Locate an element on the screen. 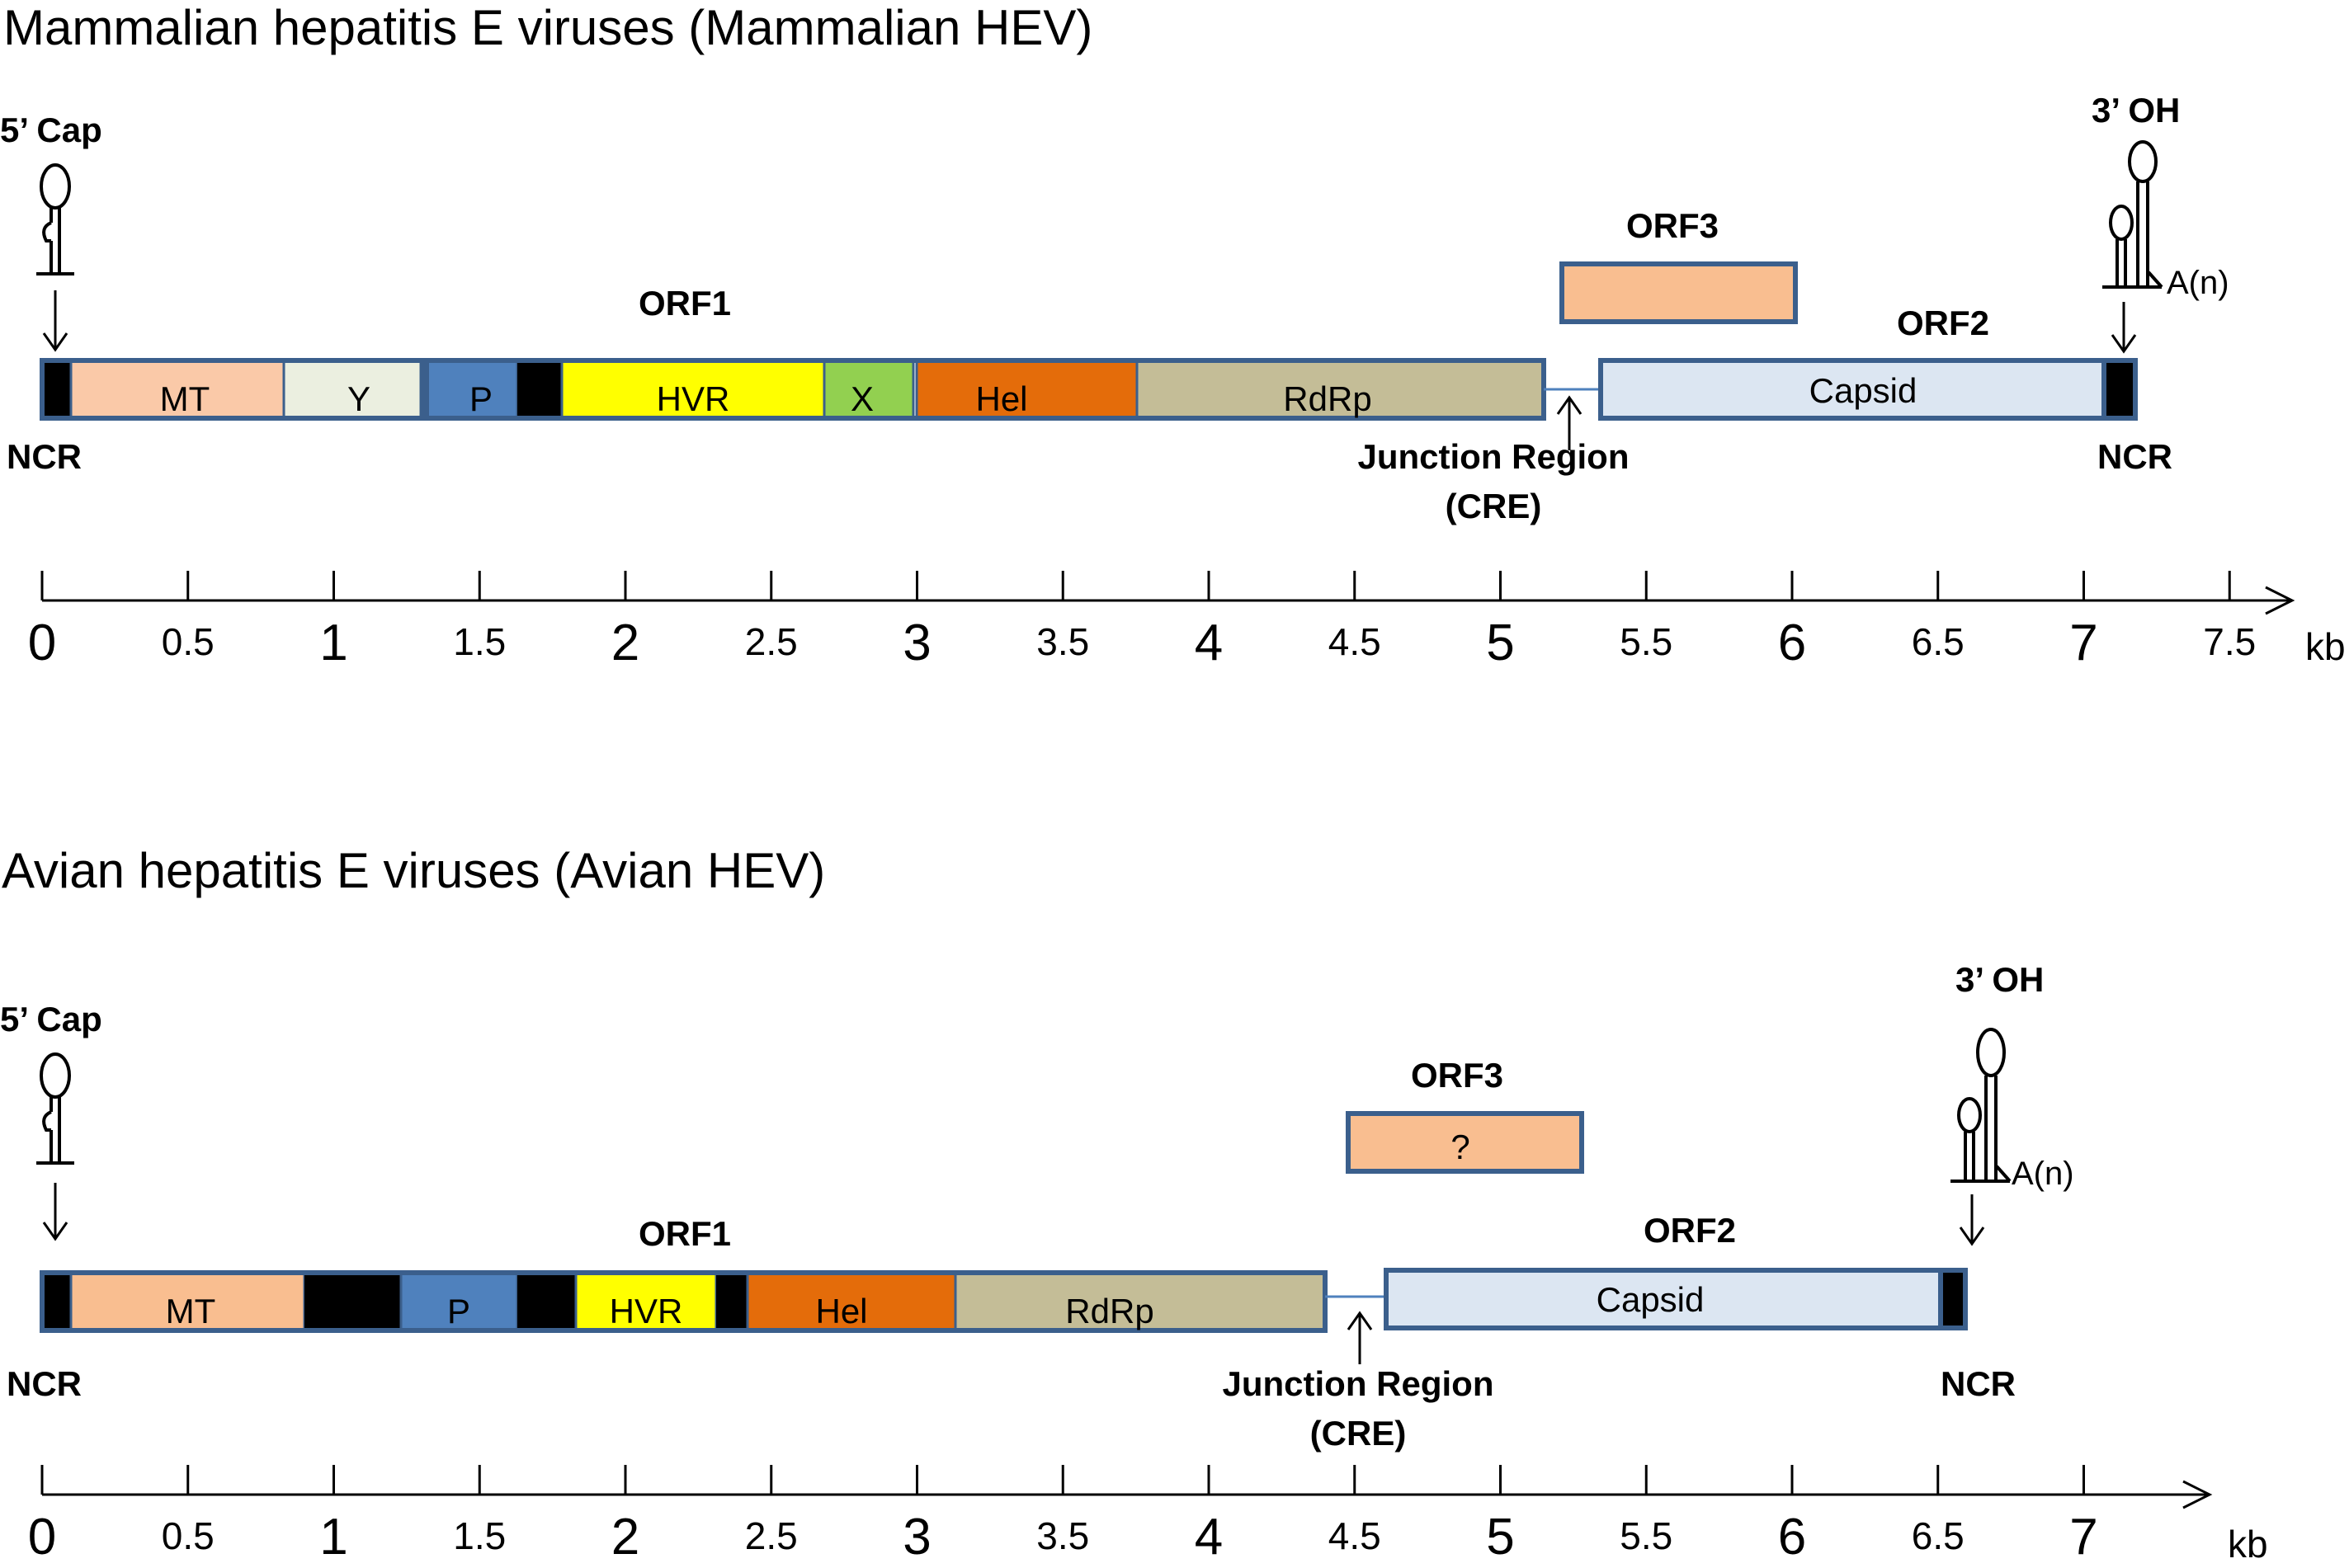  domain-hel-label: Hel is located at coordinates (841, 1311).